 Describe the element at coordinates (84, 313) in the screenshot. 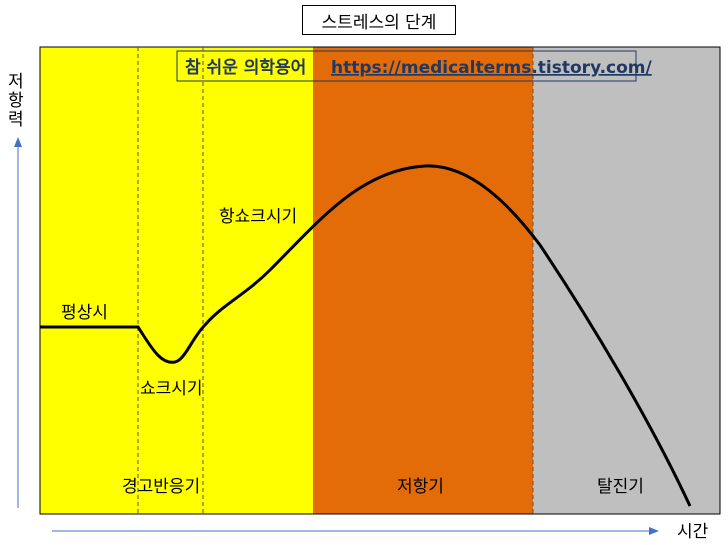

I see `label-baseline: 평상시` at that location.